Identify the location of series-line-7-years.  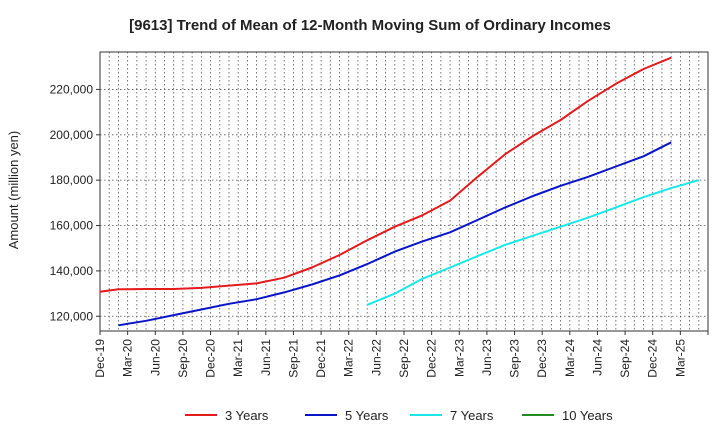
(533, 242).